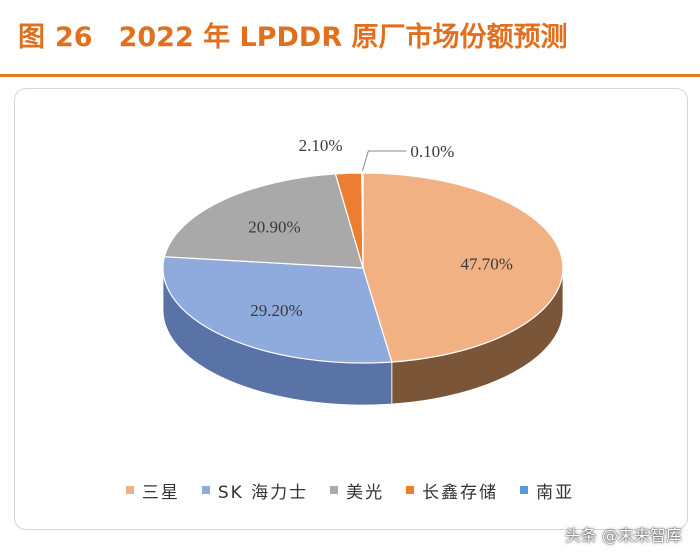 The height and width of the screenshot is (560, 700). I want to click on legend-item-1: SK 海力士, so click(255, 490).